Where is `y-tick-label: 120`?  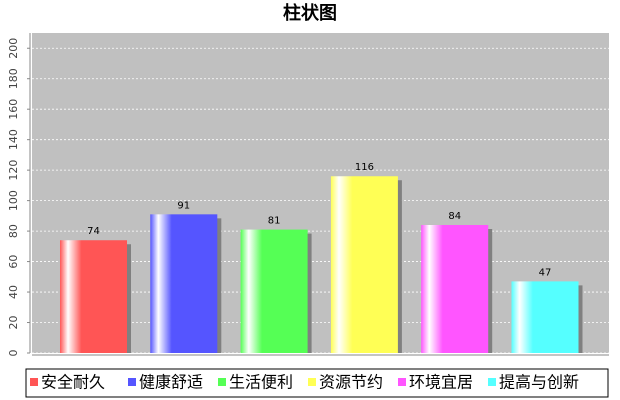
y-tick-label: 120 is located at coordinates (13, 170).